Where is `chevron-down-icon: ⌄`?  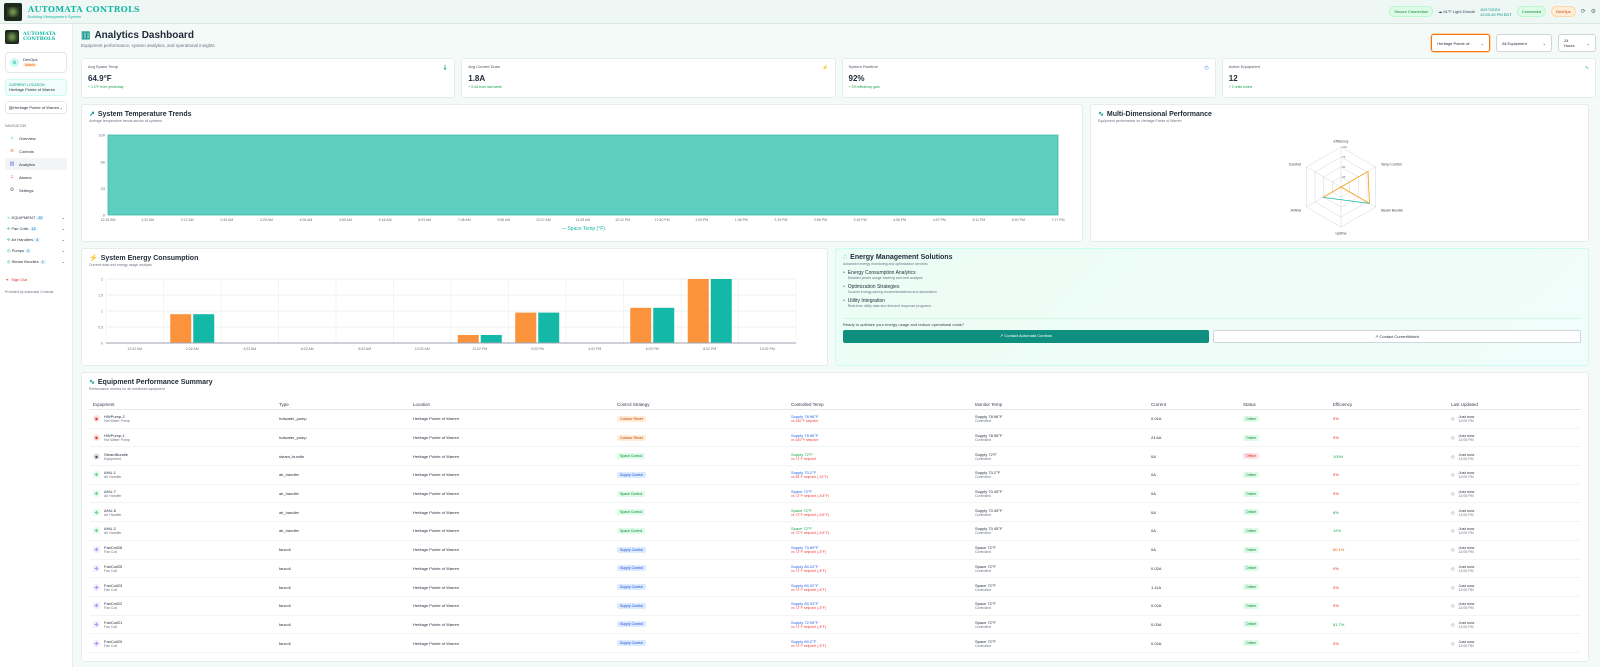 chevron-down-icon: ⌄ is located at coordinates (61, 107).